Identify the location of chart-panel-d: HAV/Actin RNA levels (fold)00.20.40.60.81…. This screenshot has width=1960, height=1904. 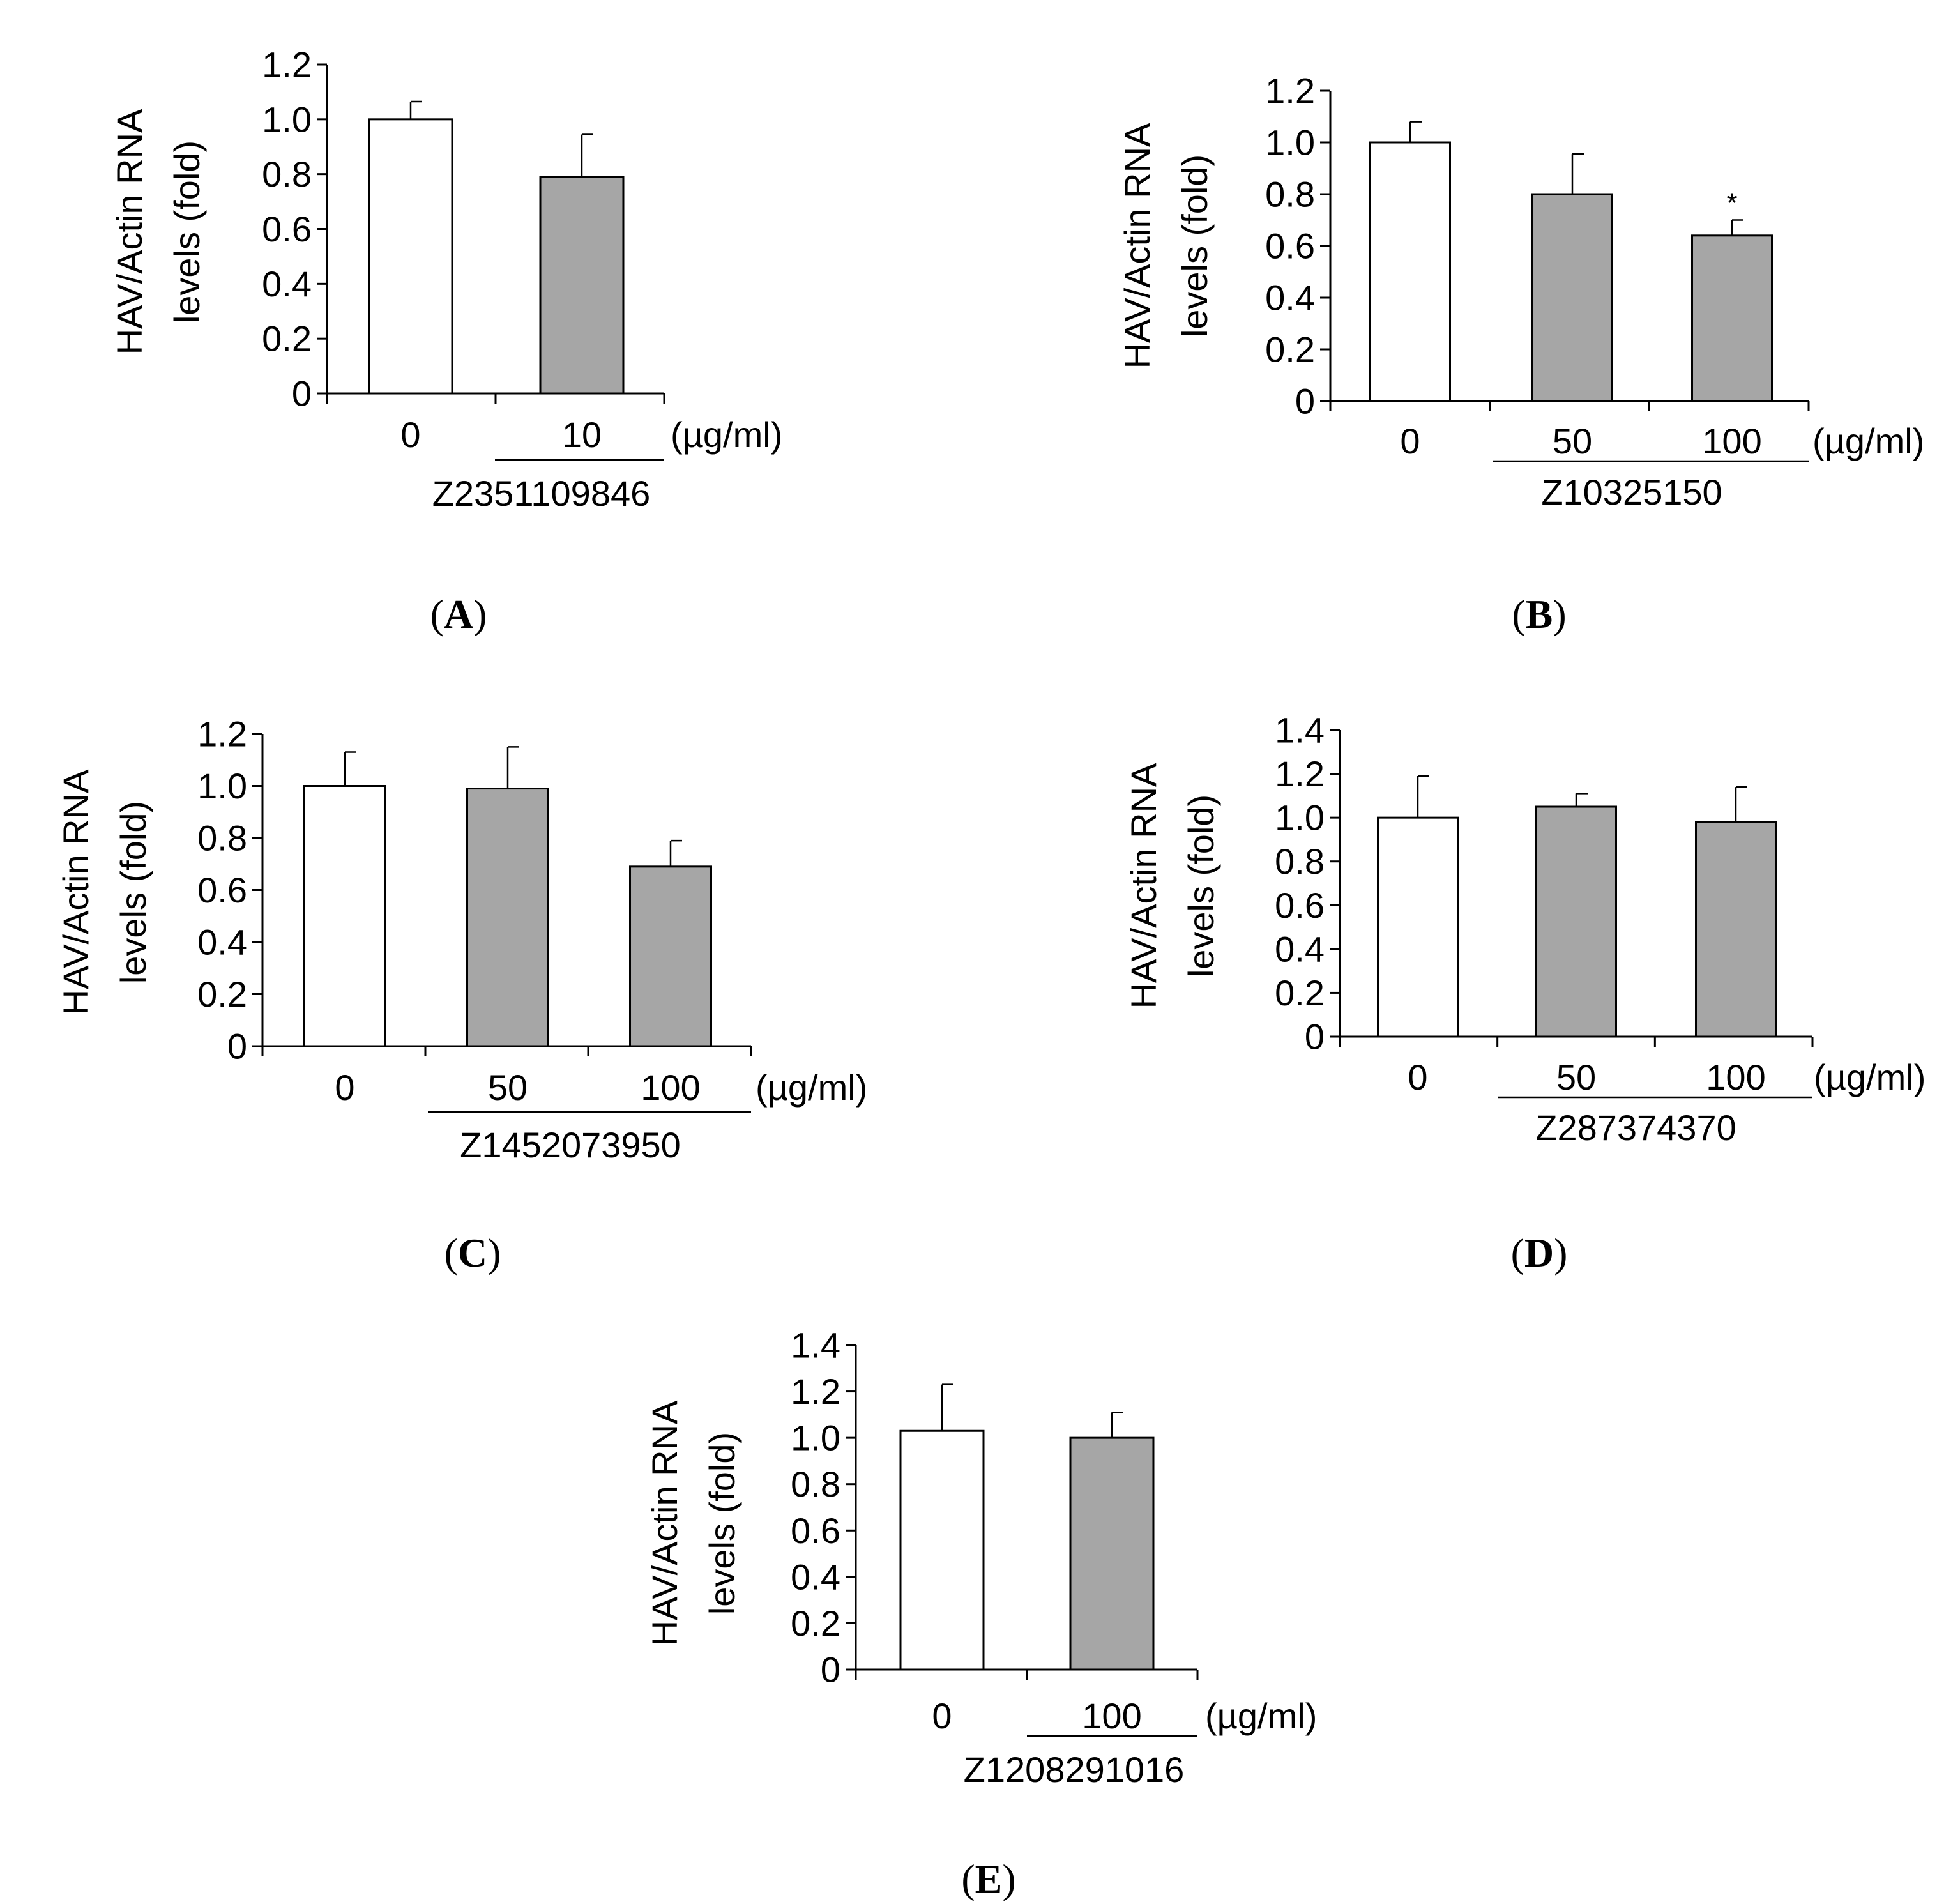
(1524, 993).